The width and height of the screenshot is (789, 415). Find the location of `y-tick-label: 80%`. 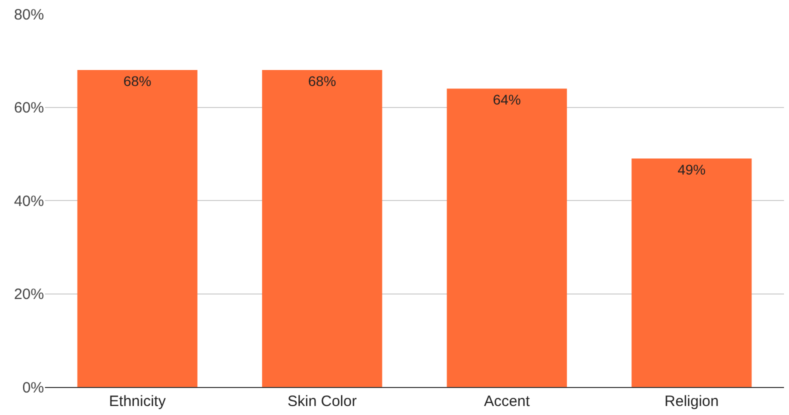

y-tick-label: 80% is located at coordinates (29, 15).